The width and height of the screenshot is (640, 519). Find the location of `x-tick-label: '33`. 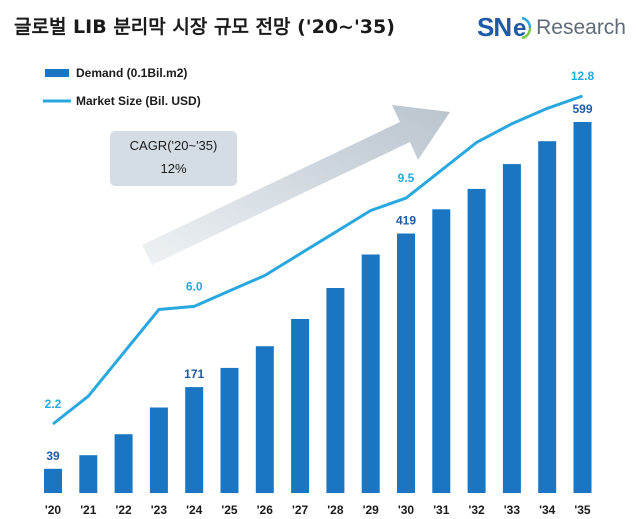

x-tick-label: '33 is located at coordinates (512, 510).